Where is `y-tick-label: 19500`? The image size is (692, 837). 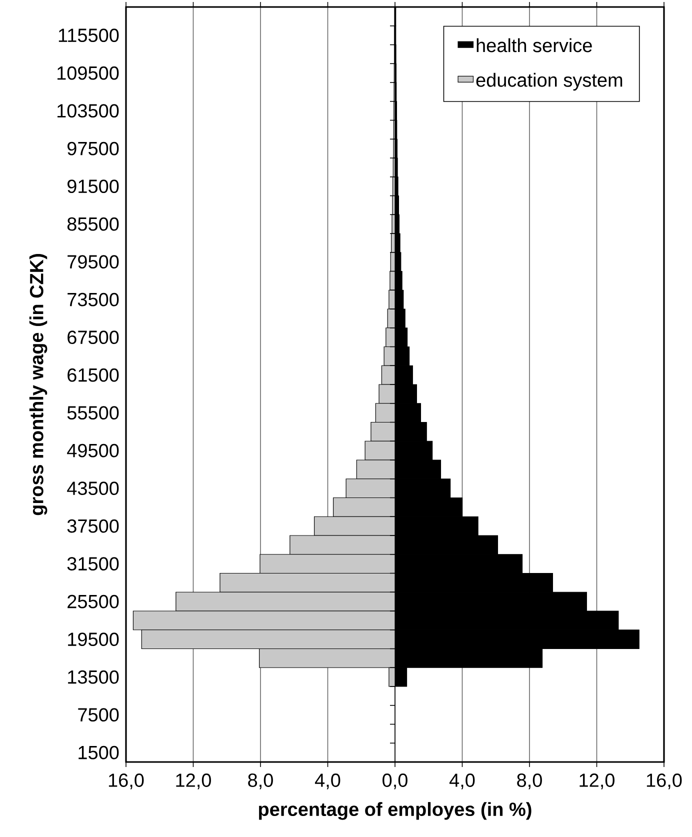 y-tick-label: 19500 is located at coordinates (93, 639).